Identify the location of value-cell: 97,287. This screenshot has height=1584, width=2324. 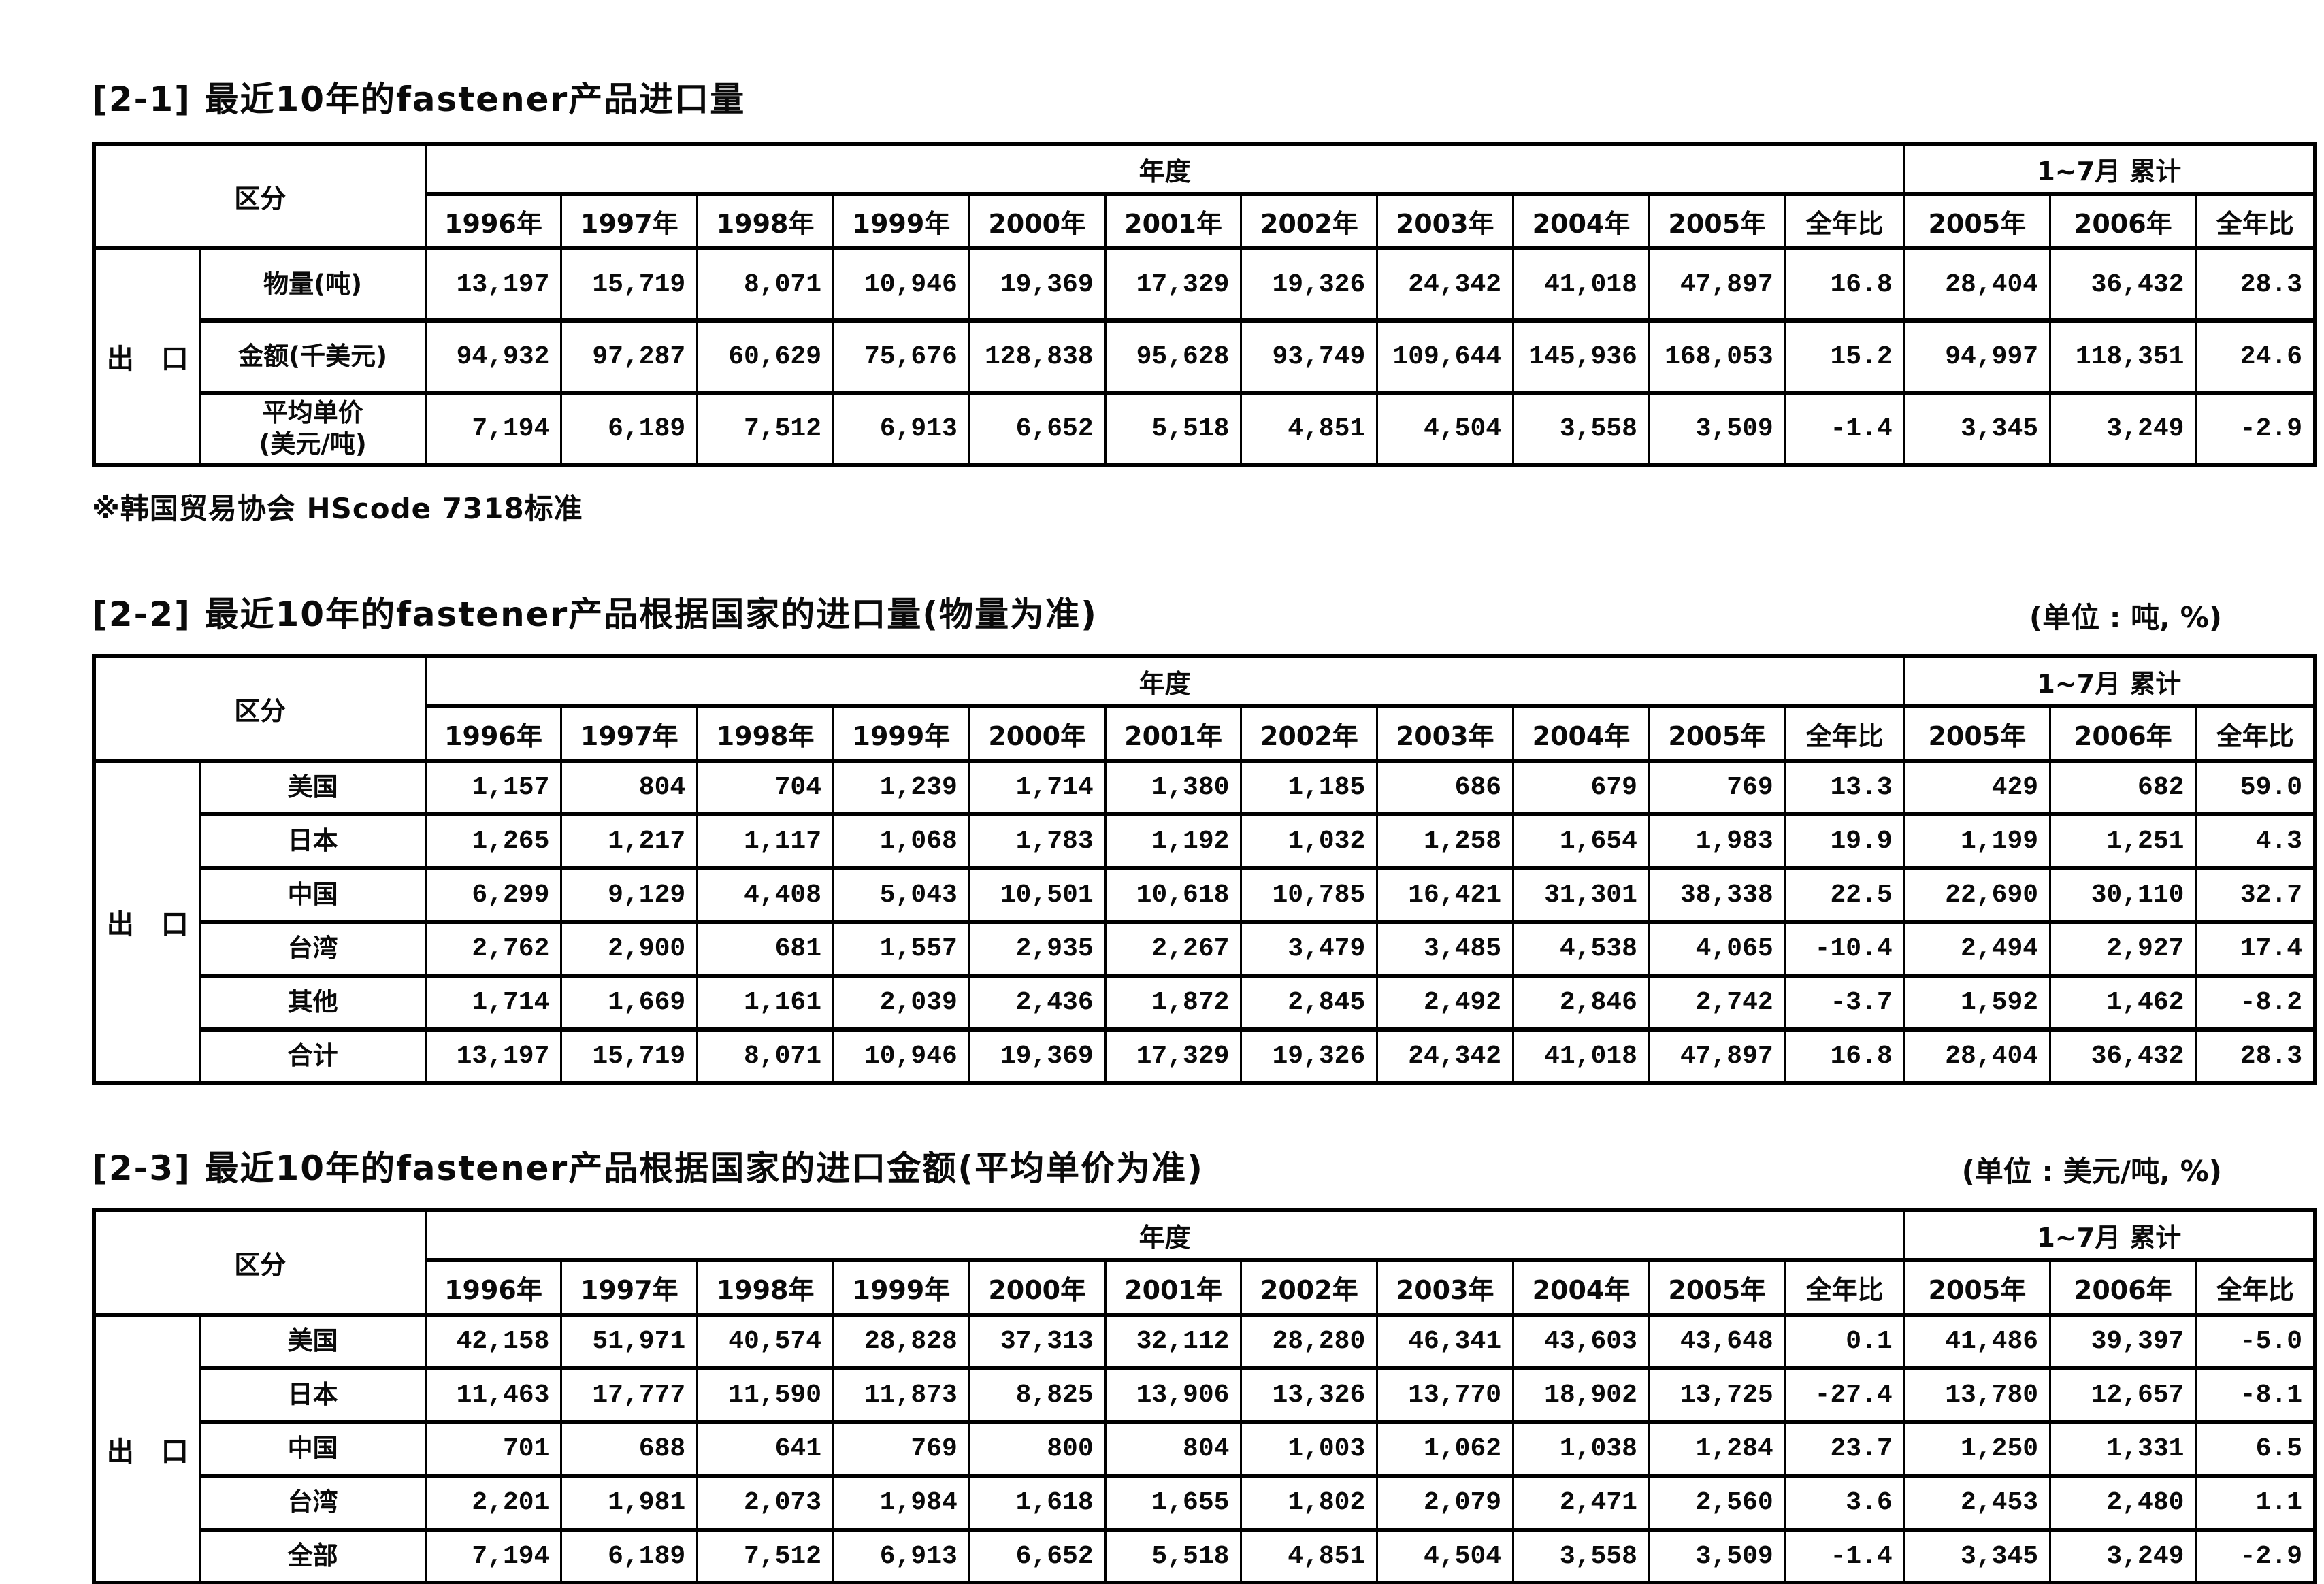
(629, 357).